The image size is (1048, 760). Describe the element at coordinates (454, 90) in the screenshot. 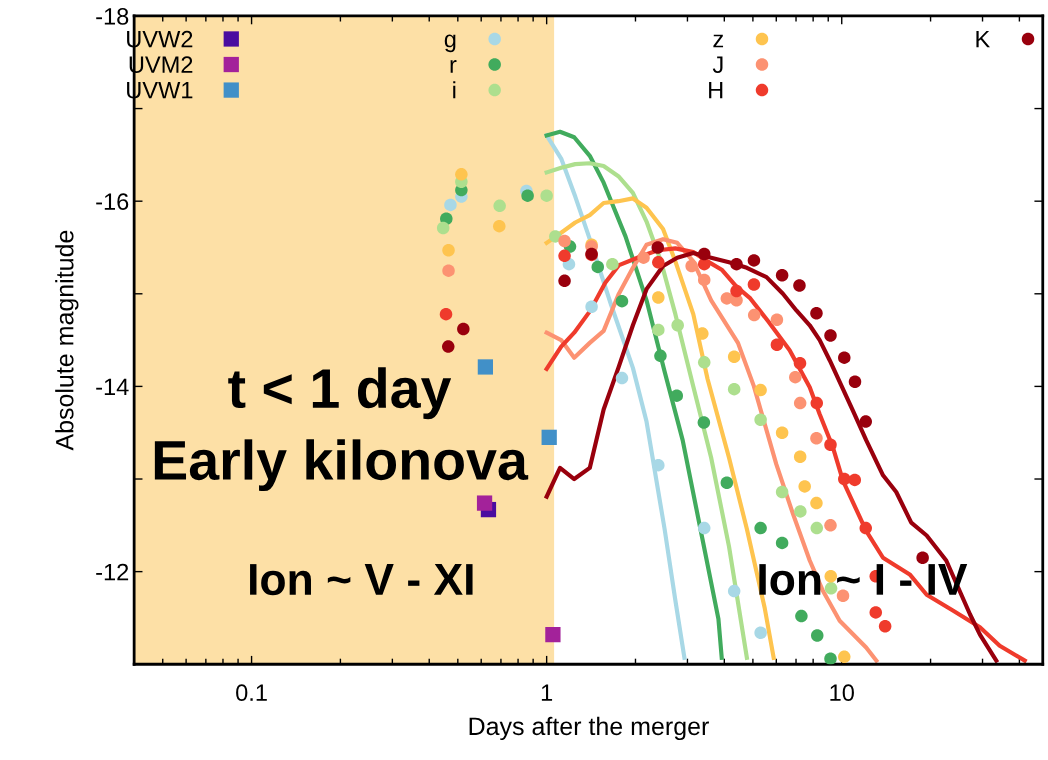

I see `legend-label: i` at that location.